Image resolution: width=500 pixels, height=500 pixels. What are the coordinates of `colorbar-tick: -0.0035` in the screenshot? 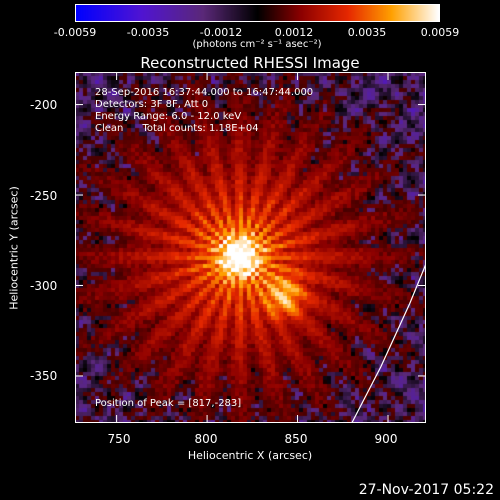 It's located at (148, 32).